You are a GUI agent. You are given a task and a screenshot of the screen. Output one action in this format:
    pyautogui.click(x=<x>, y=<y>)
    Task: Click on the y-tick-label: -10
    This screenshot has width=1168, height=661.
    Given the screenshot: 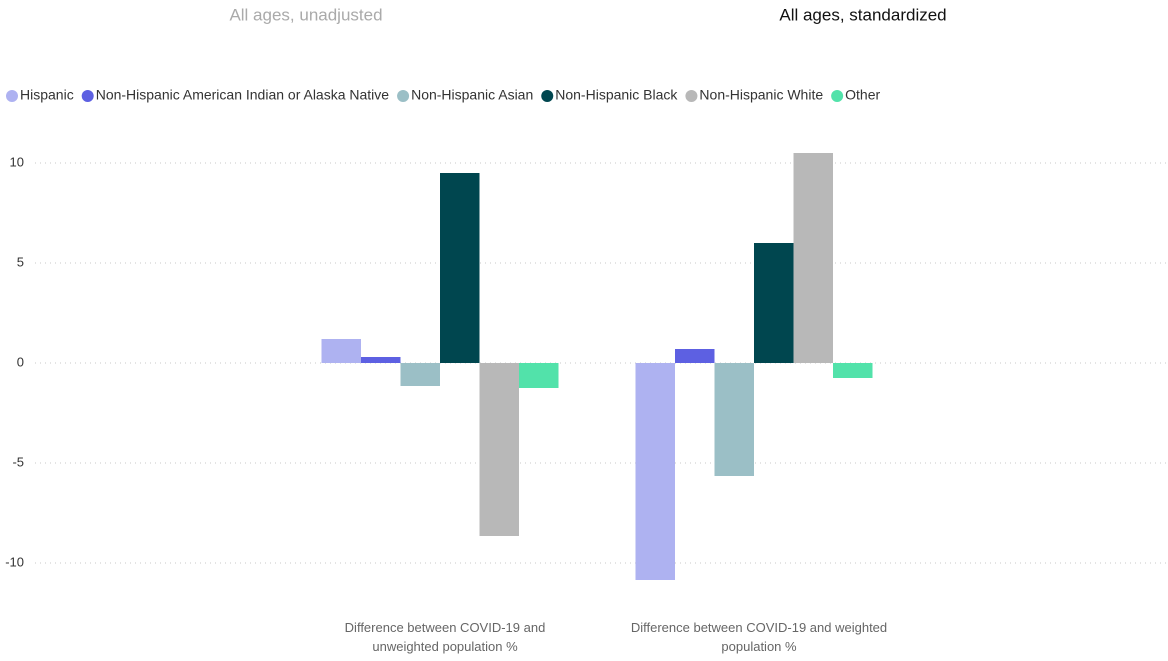 What is the action you would take?
    pyautogui.click(x=14, y=561)
    